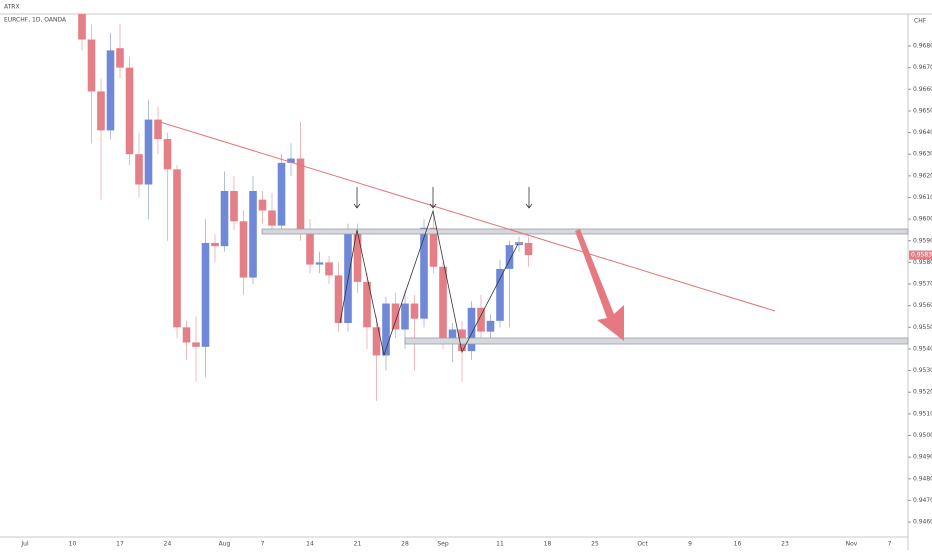  Describe the element at coordinates (922, 154) in the screenshot. I see `y-tick-label: 0.96300` at that location.